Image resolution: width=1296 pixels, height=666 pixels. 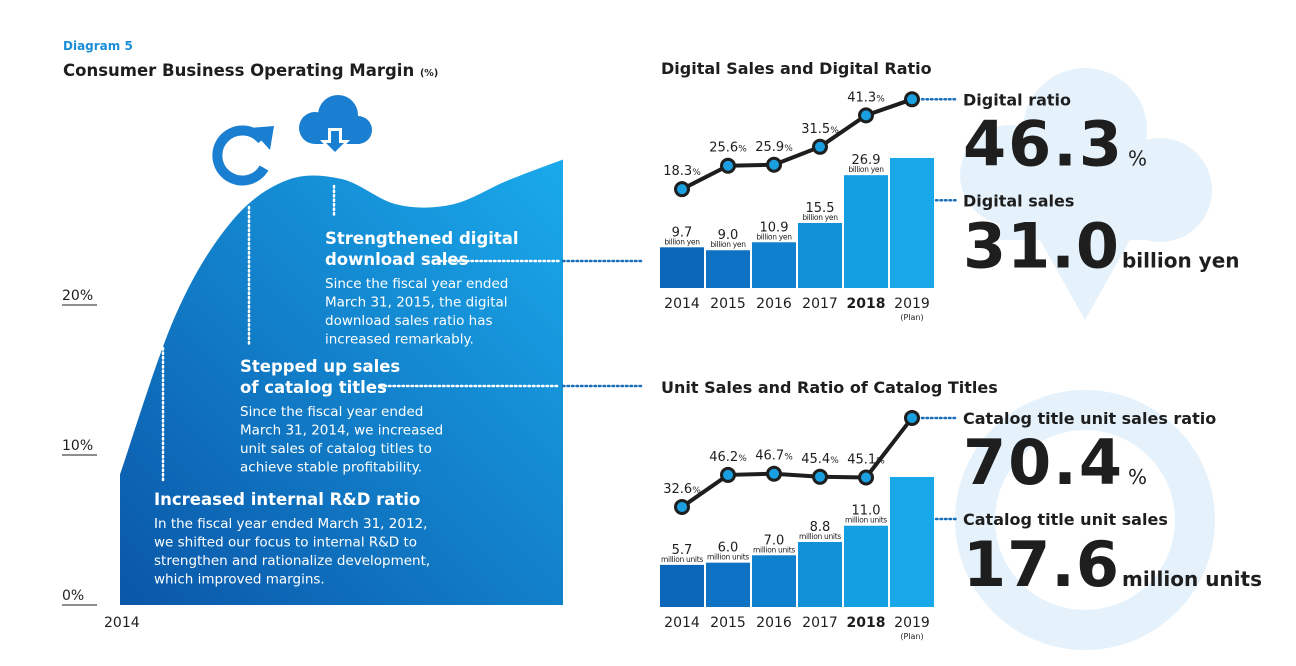 What do you see at coordinates (238, 70) in the screenshot?
I see `title-text: Consumer Business Operating Margin` at bounding box center [238, 70].